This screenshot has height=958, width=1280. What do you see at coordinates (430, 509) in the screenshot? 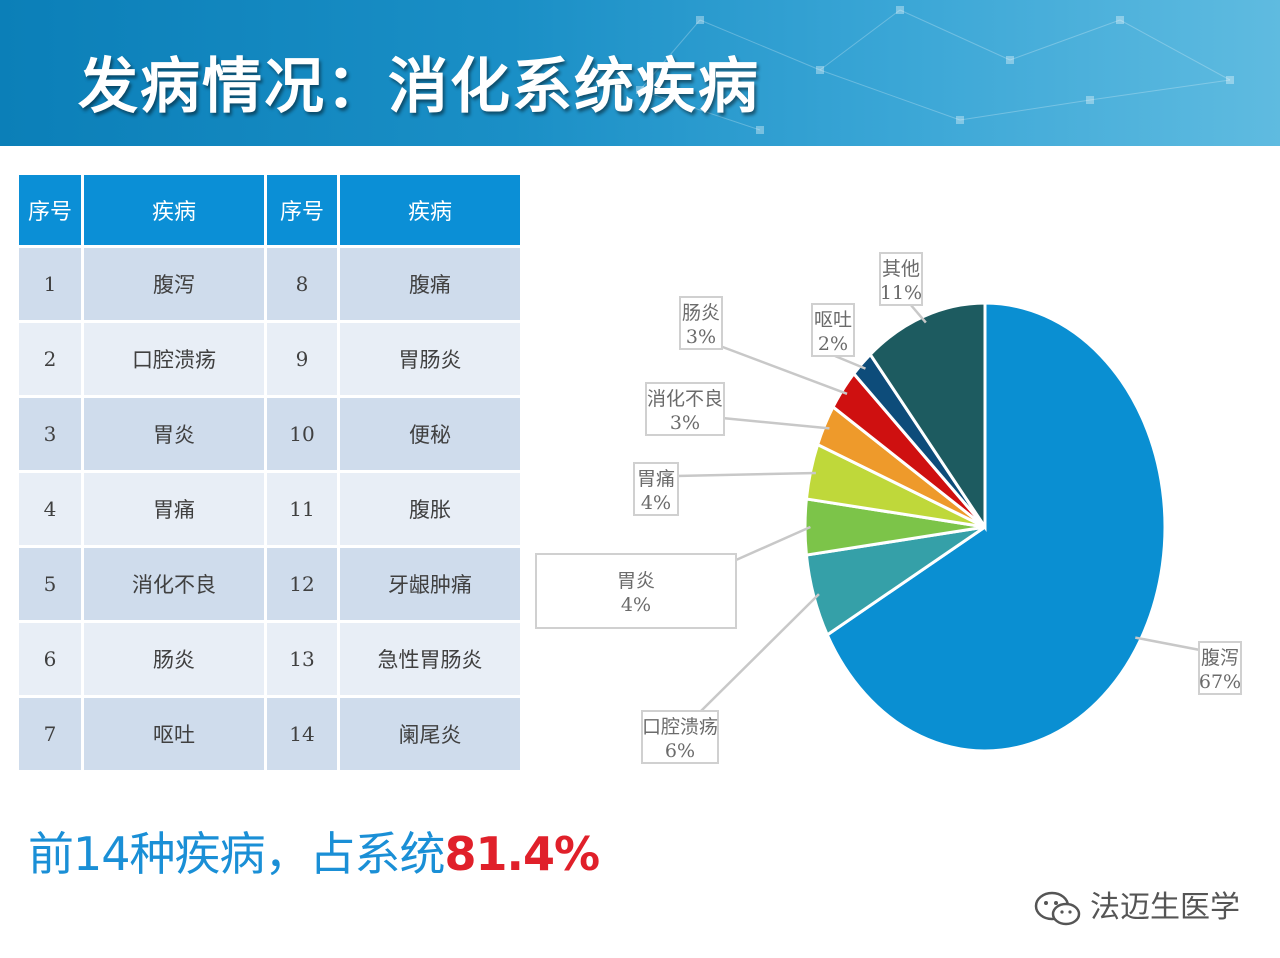
I see `disease-cell: 腹胀` at bounding box center [430, 509].